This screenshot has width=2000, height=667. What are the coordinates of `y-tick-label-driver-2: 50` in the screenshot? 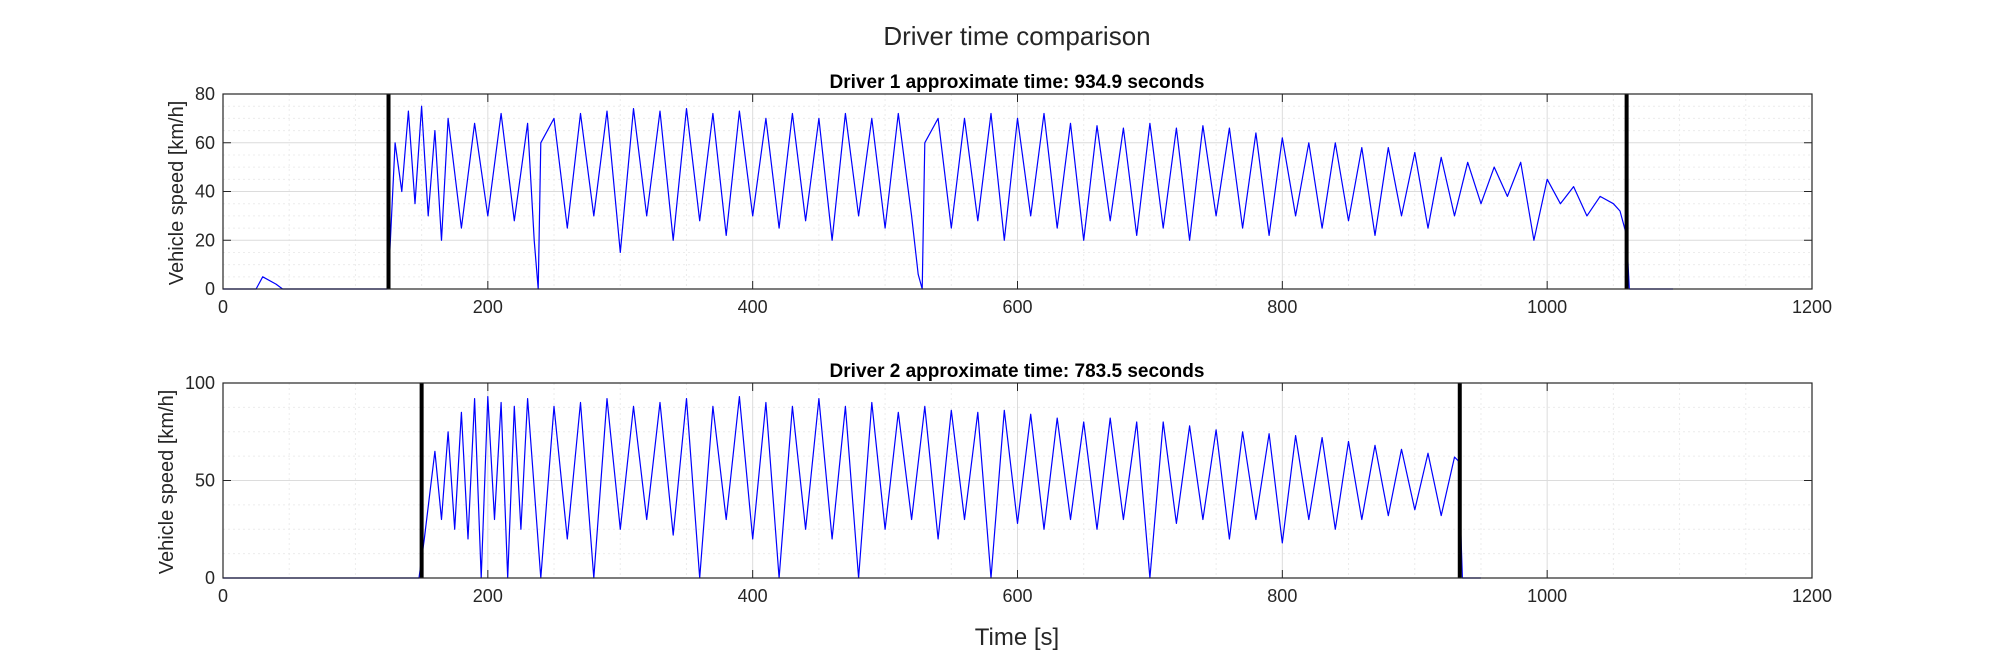 It's located at (205, 481).